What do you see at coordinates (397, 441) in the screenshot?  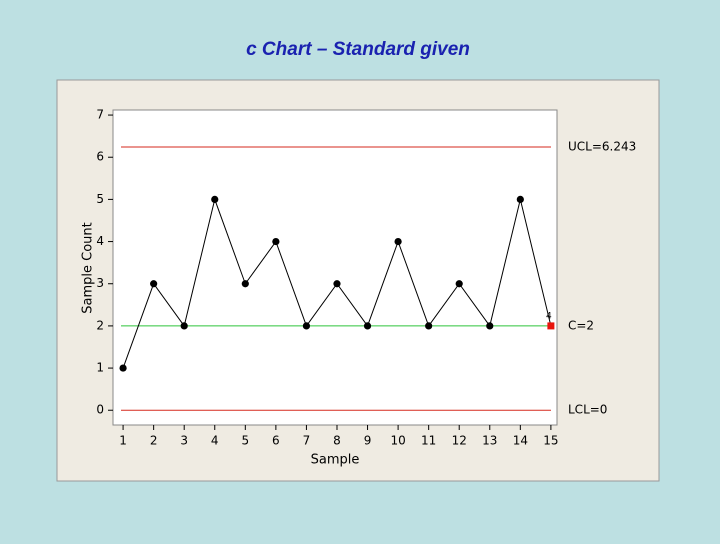 I see `x-tick-label: 10` at bounding box center [397, 441].